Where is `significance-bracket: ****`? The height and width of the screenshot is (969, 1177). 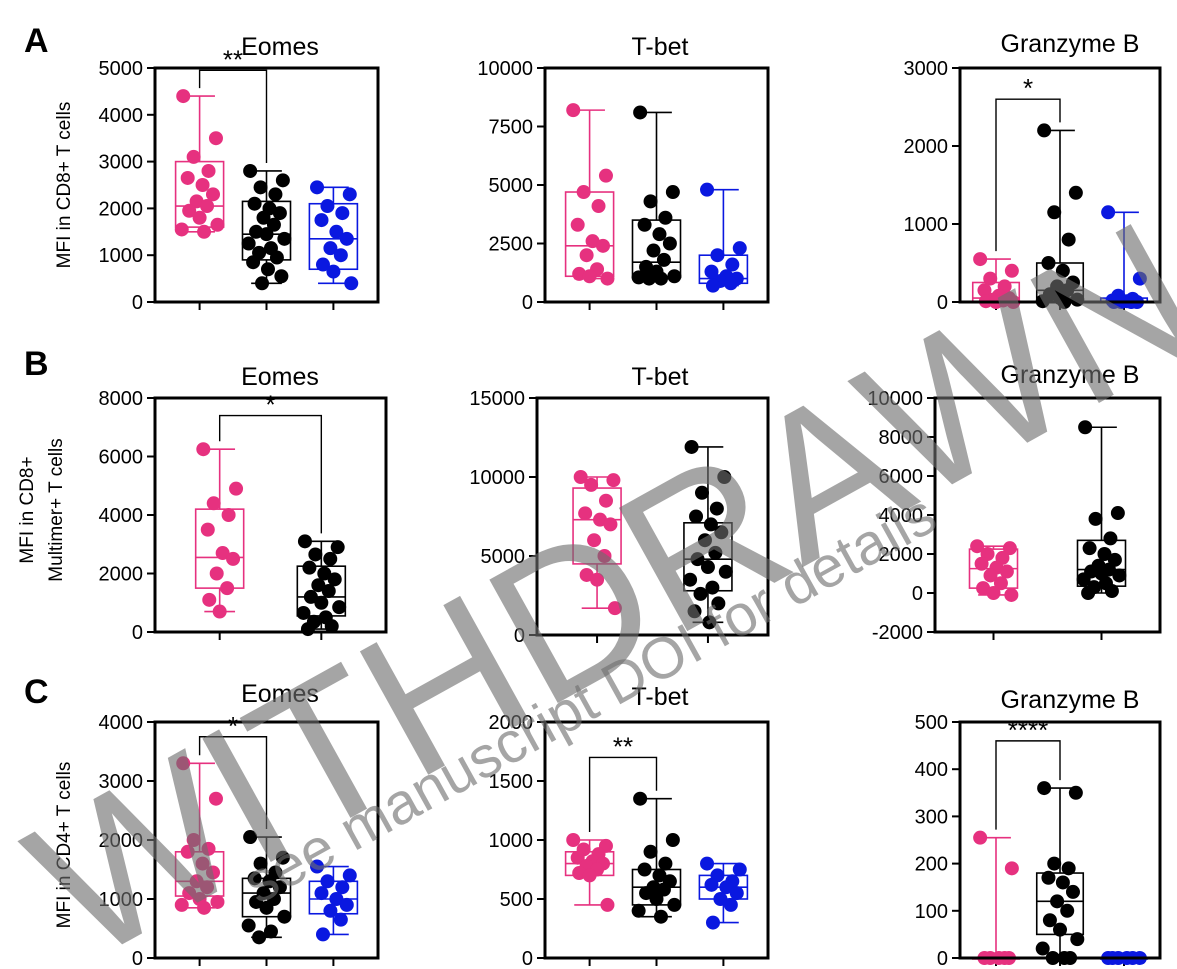 significance-bracket: **** is located at coordinates (1028, 772).